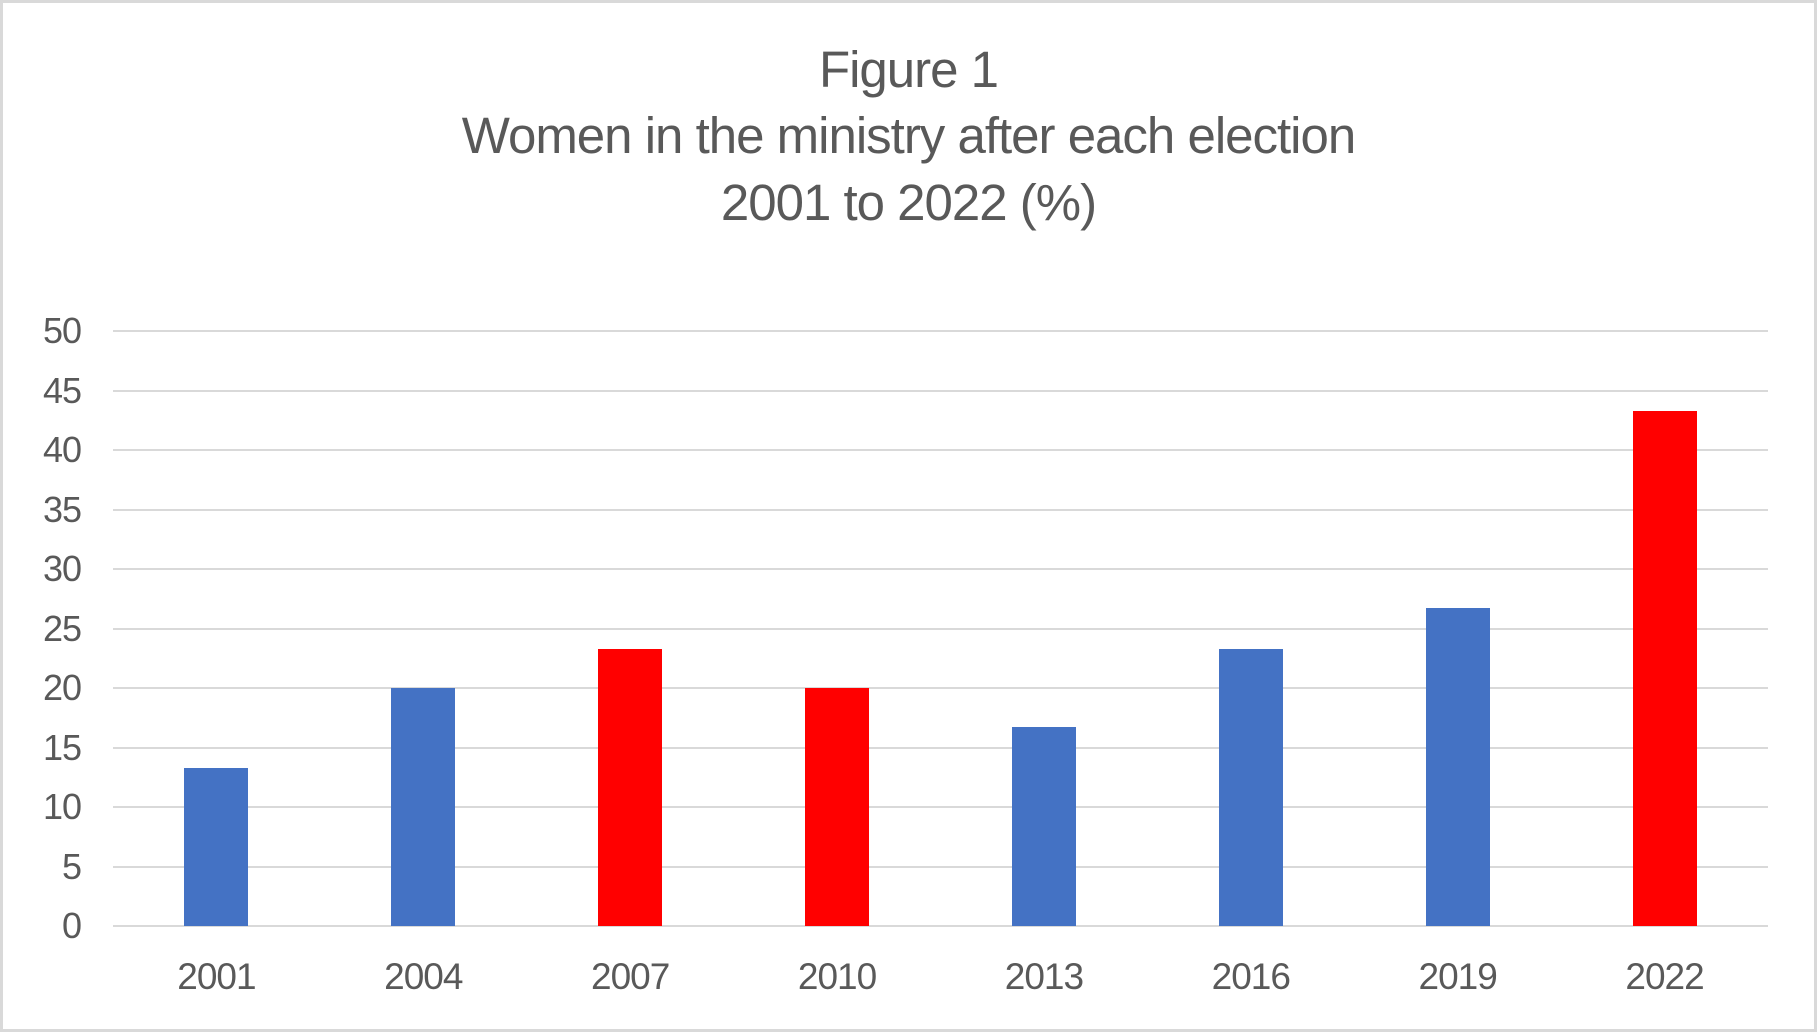 This screenshot has width=1817, height=1032. What do you see at coordinates (62, 747) in the screenshot?
I see `y-tick-label-15: 15` at bounding box center [62, 747].